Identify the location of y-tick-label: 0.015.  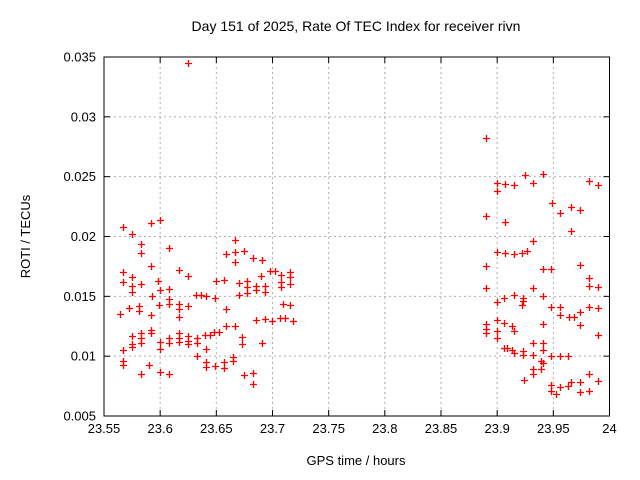
(79, 296).